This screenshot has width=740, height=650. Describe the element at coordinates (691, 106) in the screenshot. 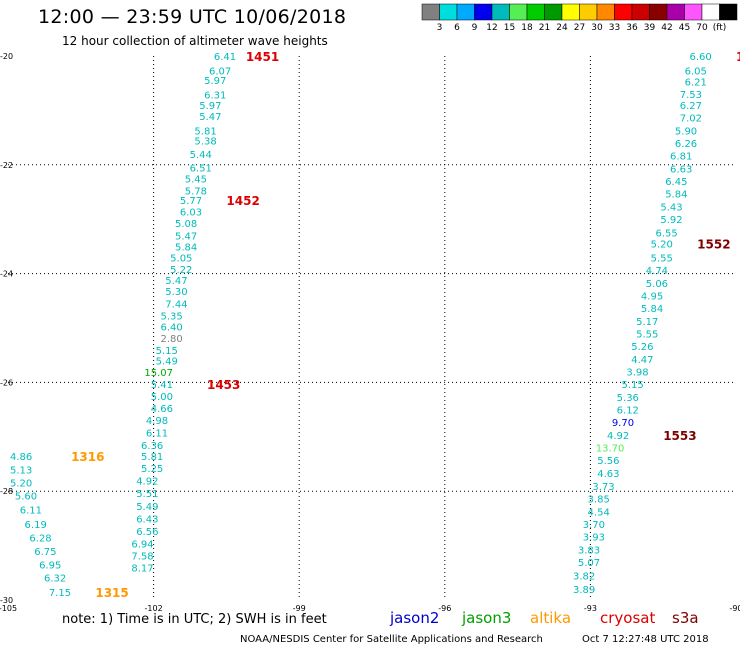

I see `wave-height-value: 6.27` at that location.